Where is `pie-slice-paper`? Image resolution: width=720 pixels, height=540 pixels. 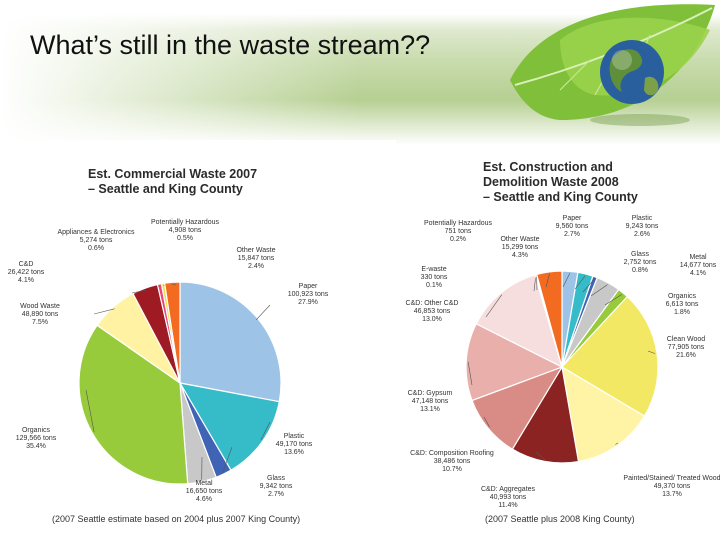 pie-slice-paper is located at coordinates (230, 342).